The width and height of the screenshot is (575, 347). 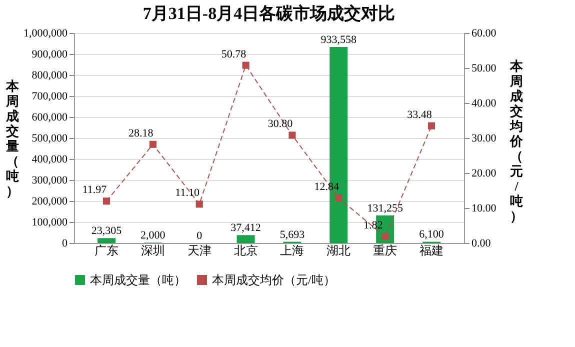 I want to click on x-tick-label: 重庆, so click(x=385, y=251).